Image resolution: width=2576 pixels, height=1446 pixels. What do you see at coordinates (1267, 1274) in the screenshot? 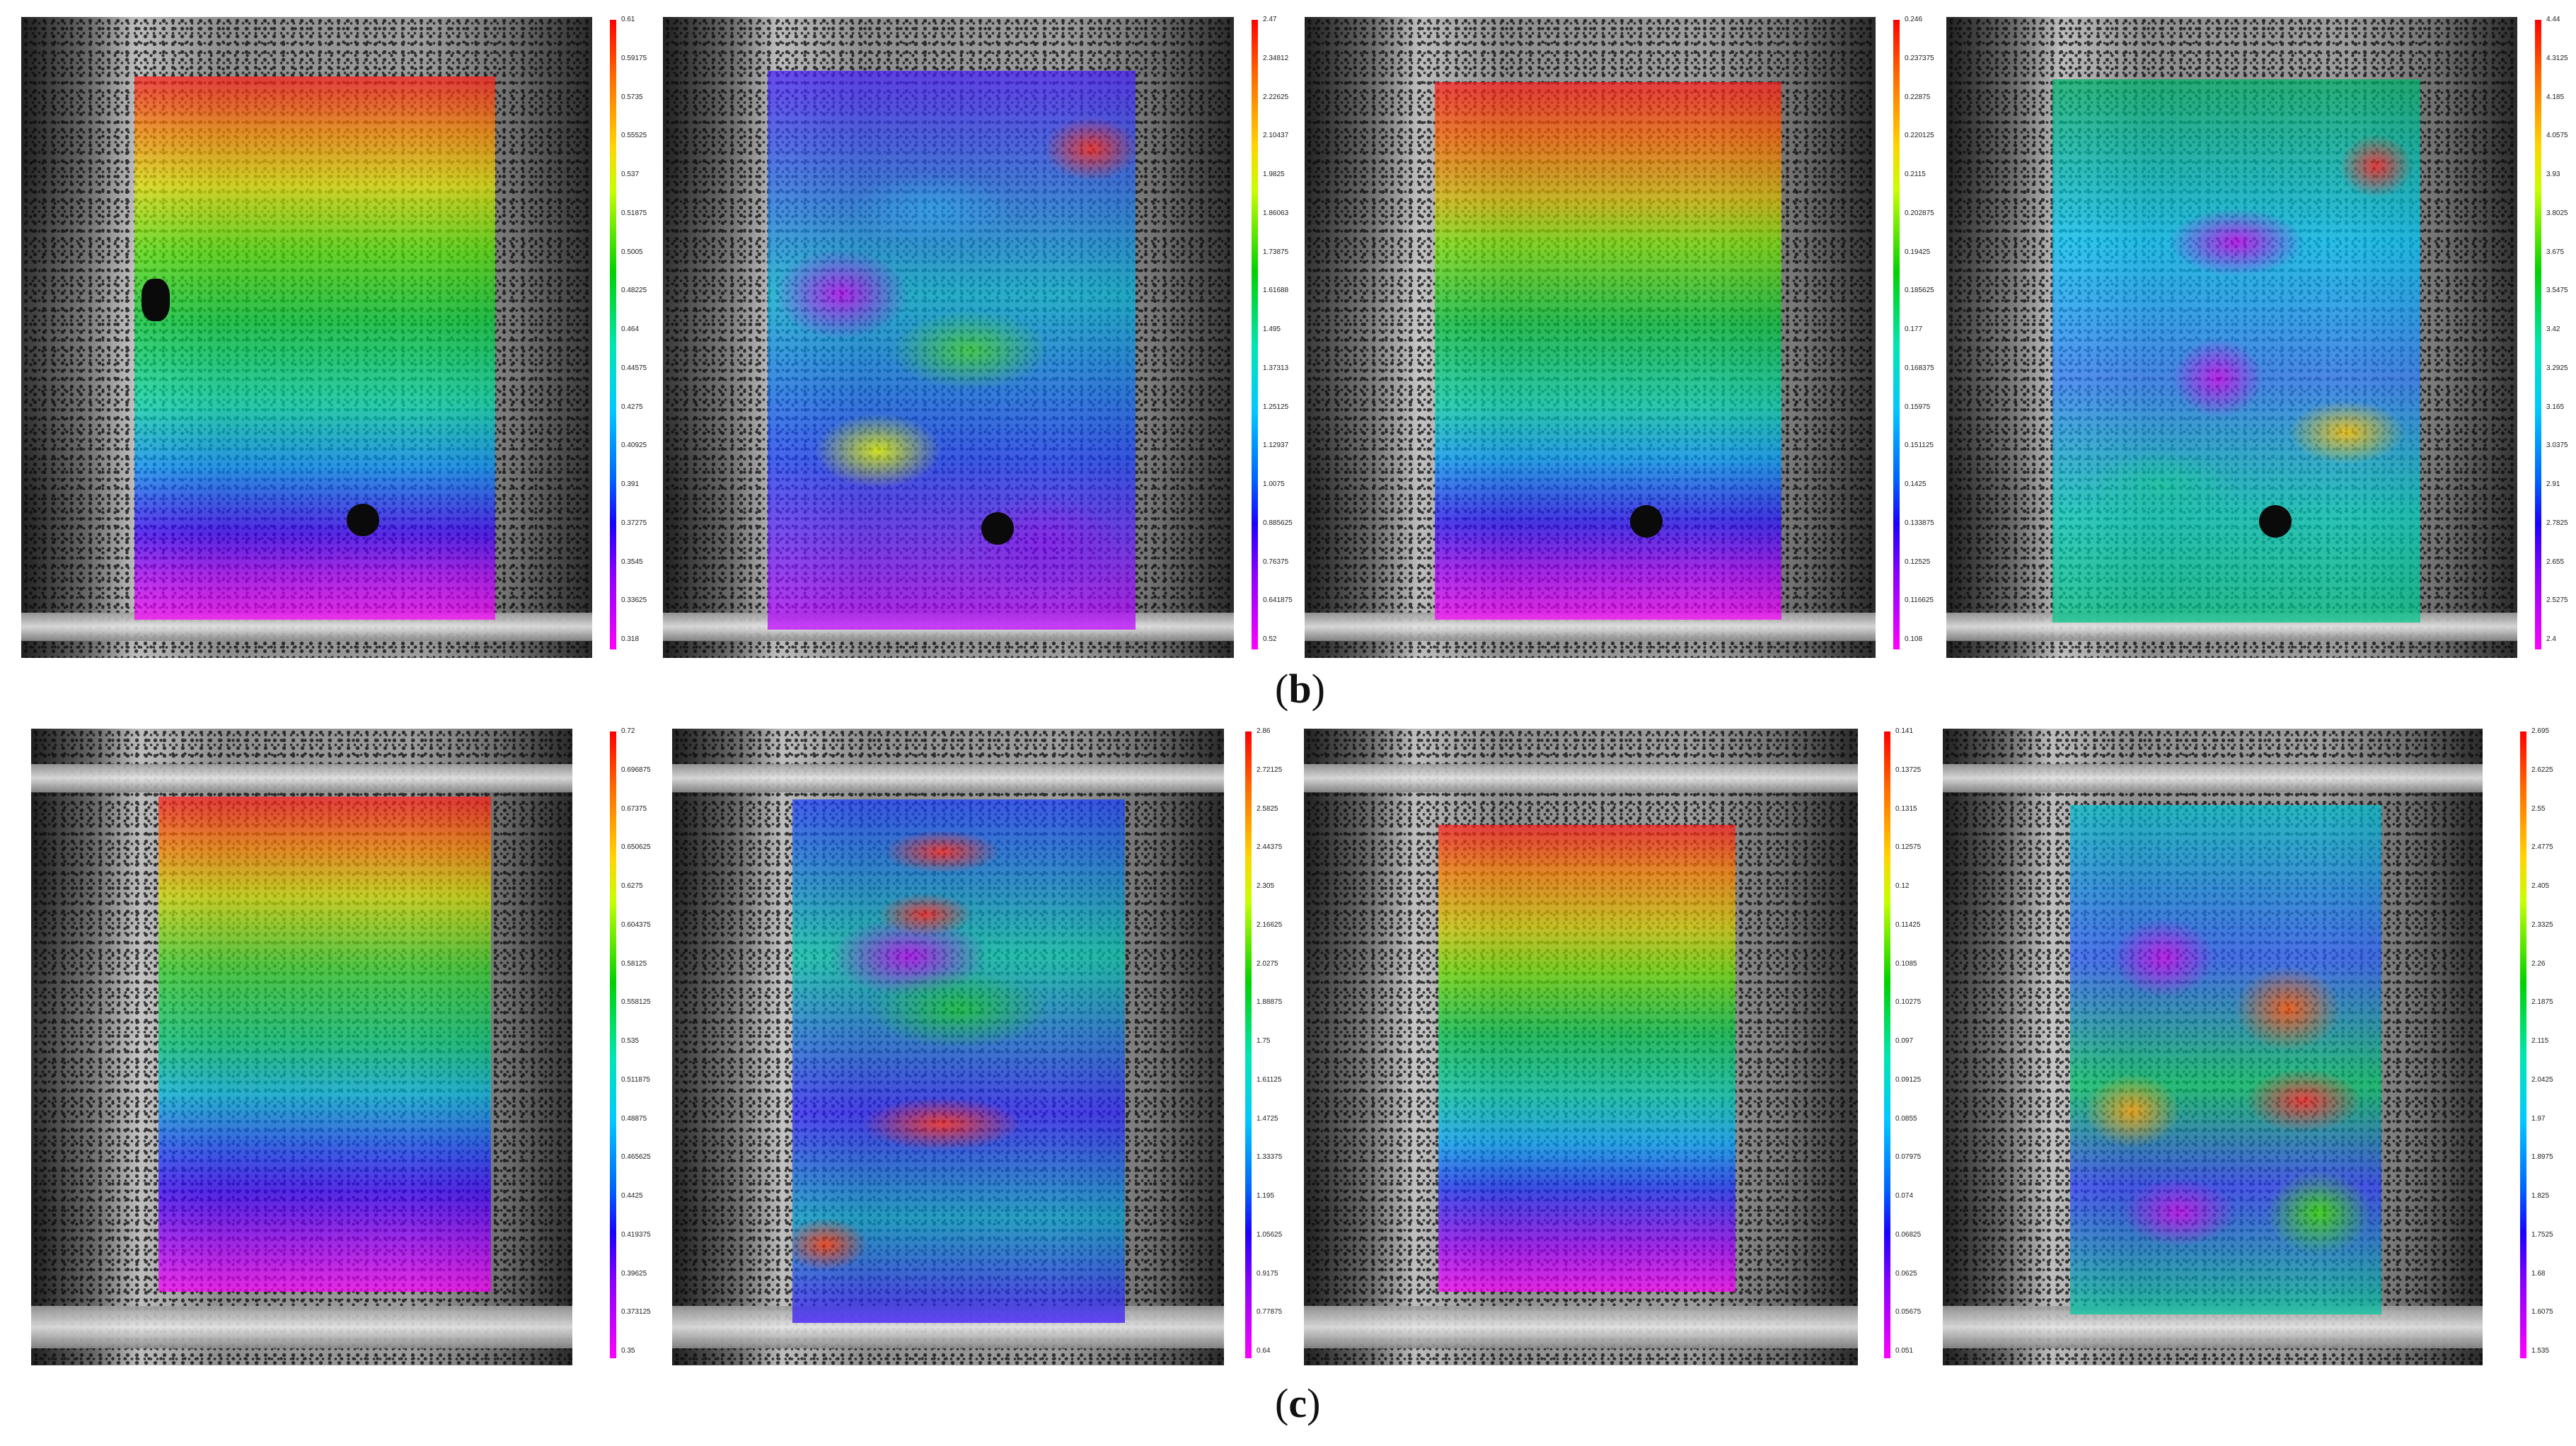
I see `colorbar-tick-label: 0.9175` at bounding box center [1267, 1274].